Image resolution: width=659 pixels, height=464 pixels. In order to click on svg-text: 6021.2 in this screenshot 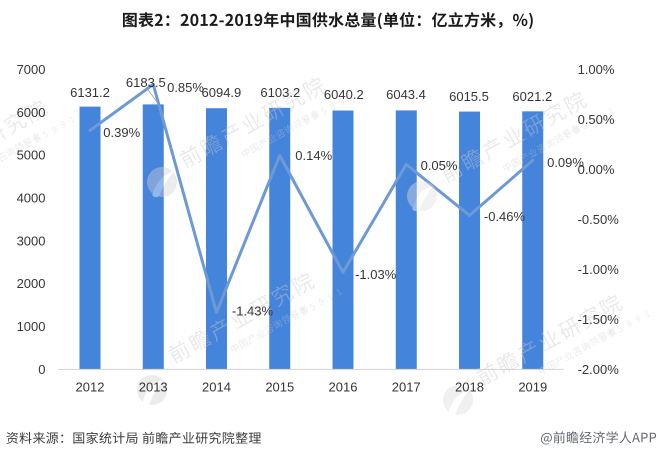, I will do `click(532, 96)`.